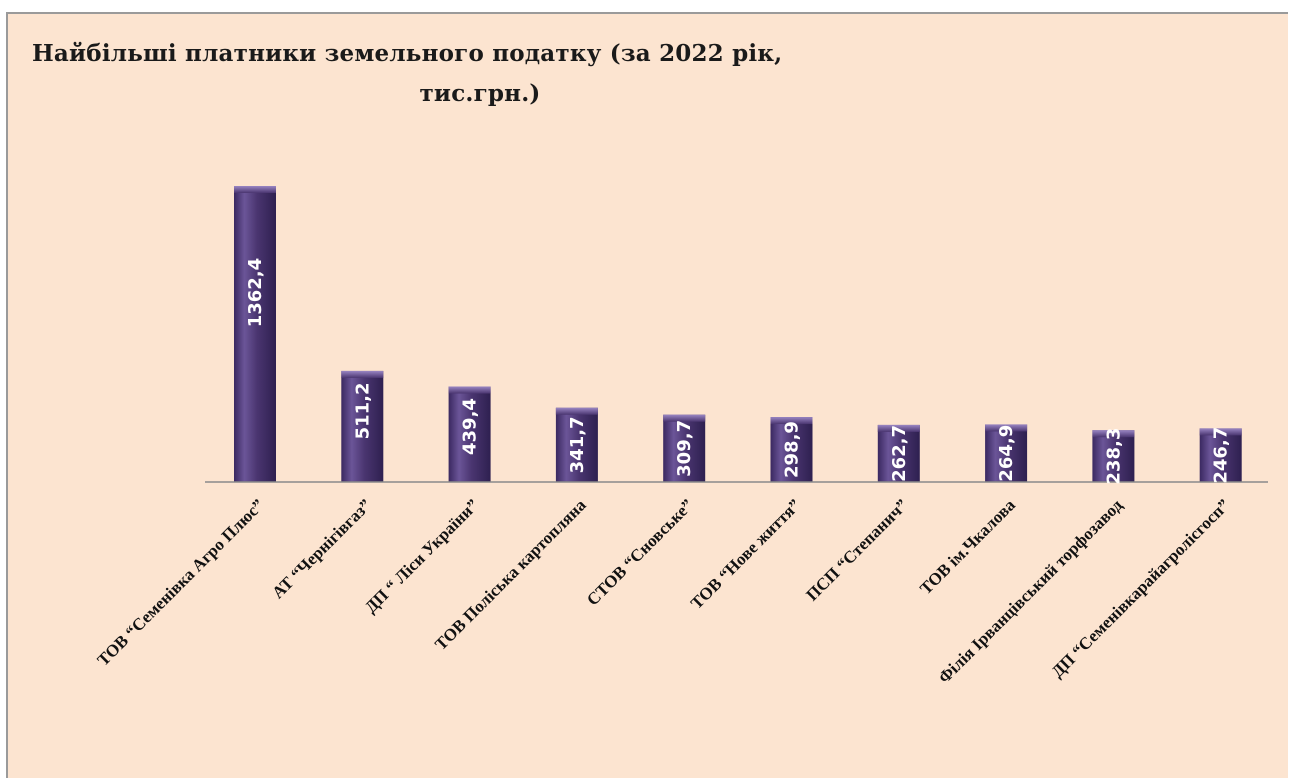  I want to click on bar-value-label: 341,7, so click(577, 444).